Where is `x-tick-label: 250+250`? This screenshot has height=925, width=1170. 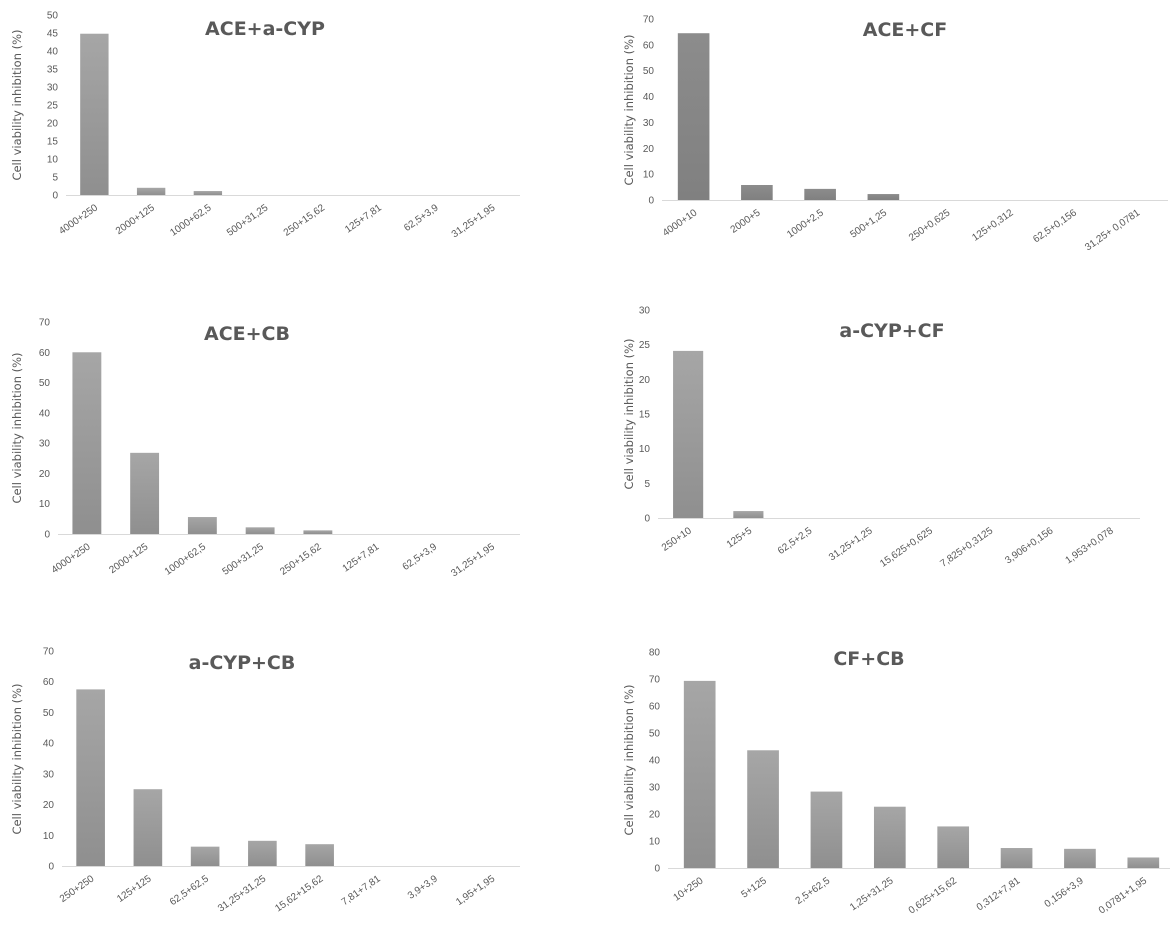
x-tick-label: 250+250 is located at coordinates (77, 889).